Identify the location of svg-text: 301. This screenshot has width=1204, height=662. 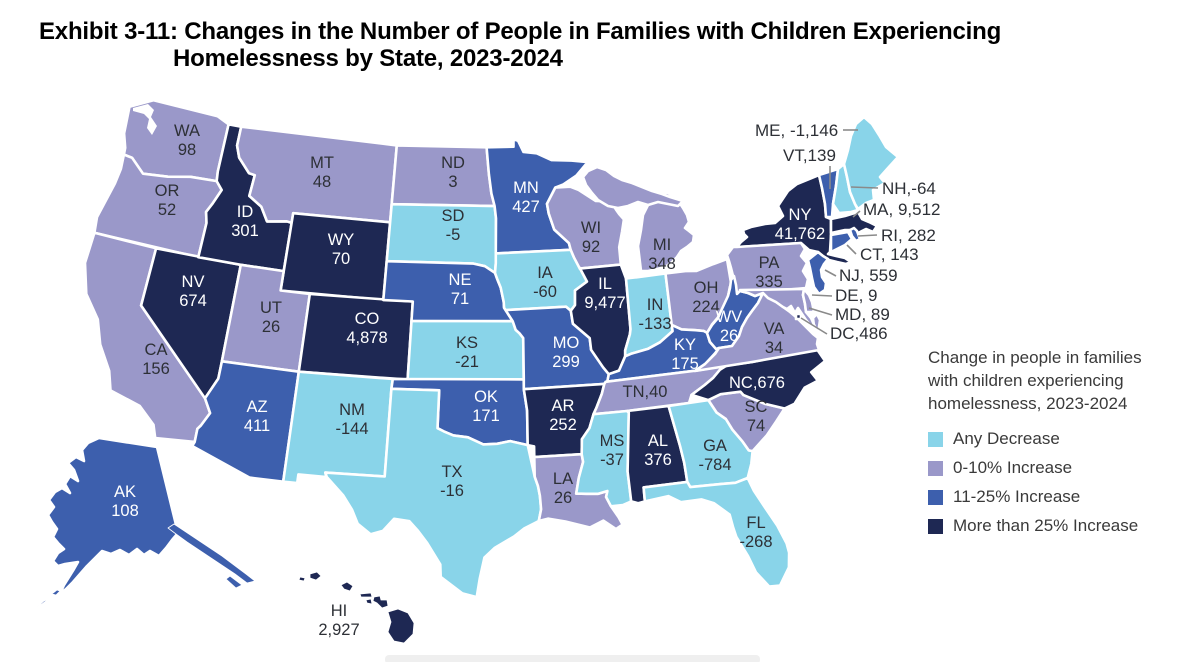
(245, 231).